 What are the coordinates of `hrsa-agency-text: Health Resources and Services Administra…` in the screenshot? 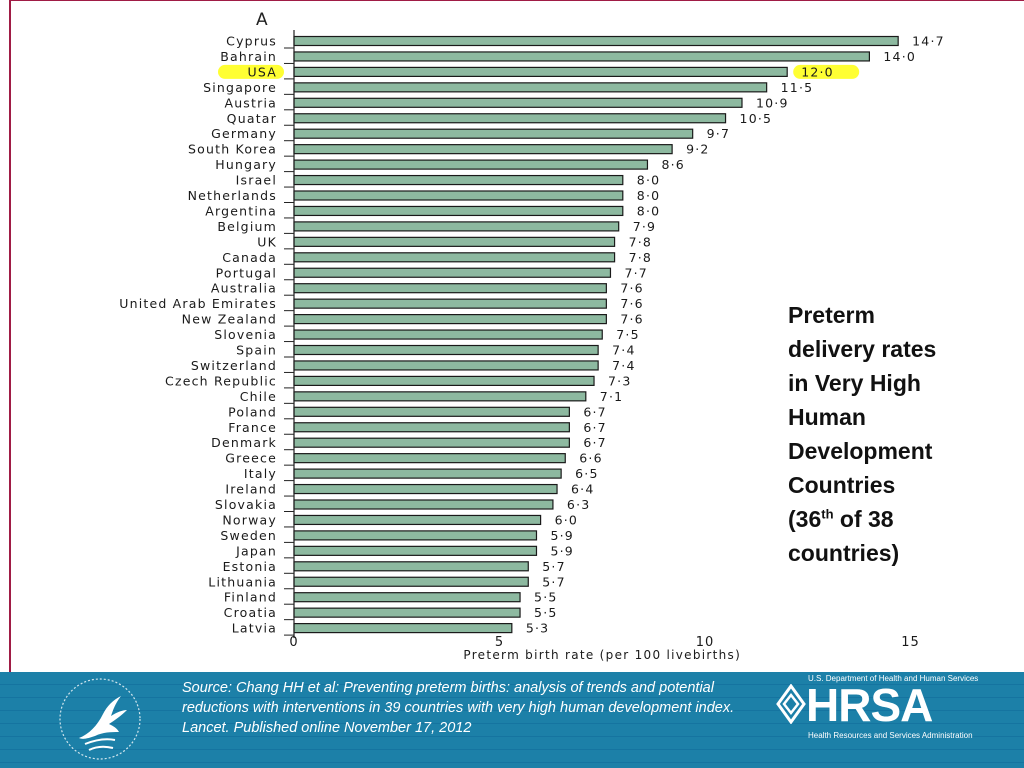 It's located at (890, 735).